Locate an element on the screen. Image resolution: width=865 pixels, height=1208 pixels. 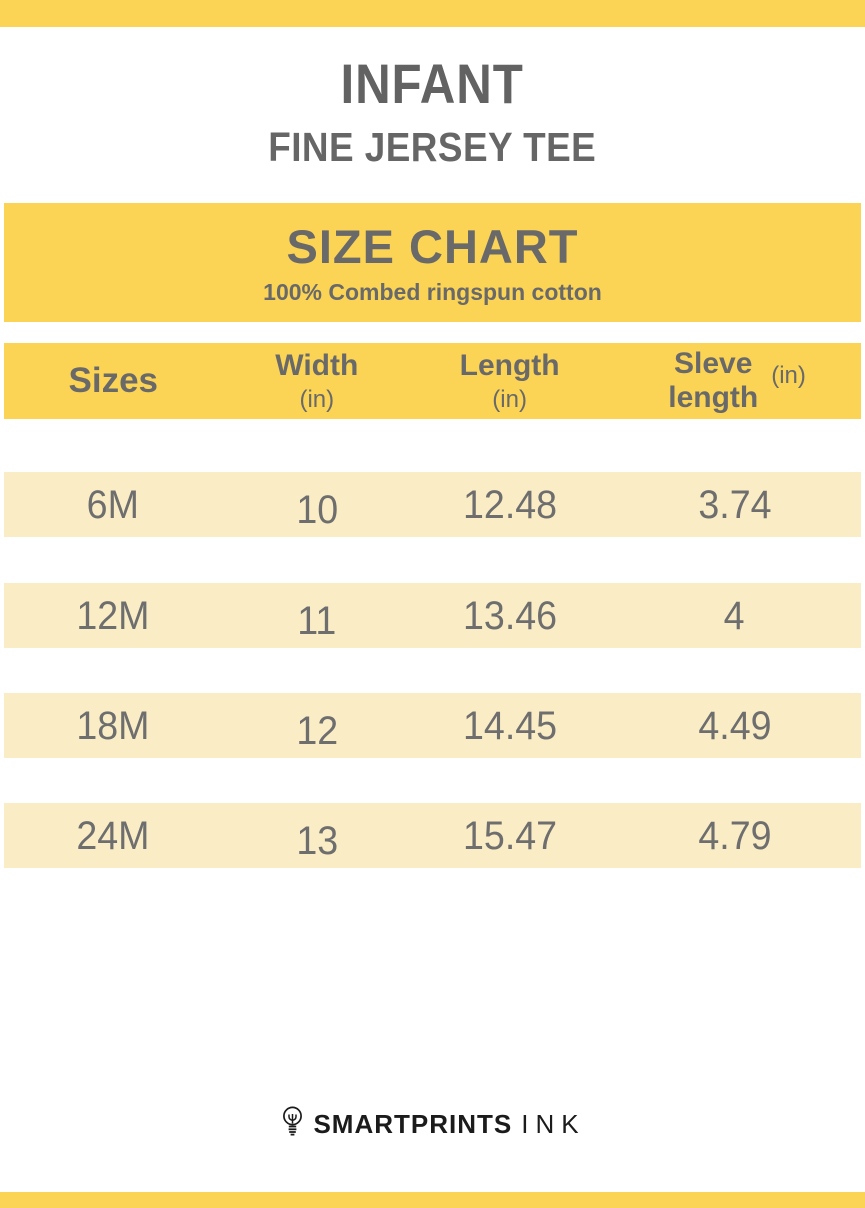
table-row: 12M 11 13.46 4 is located at coordinates (432, 615).